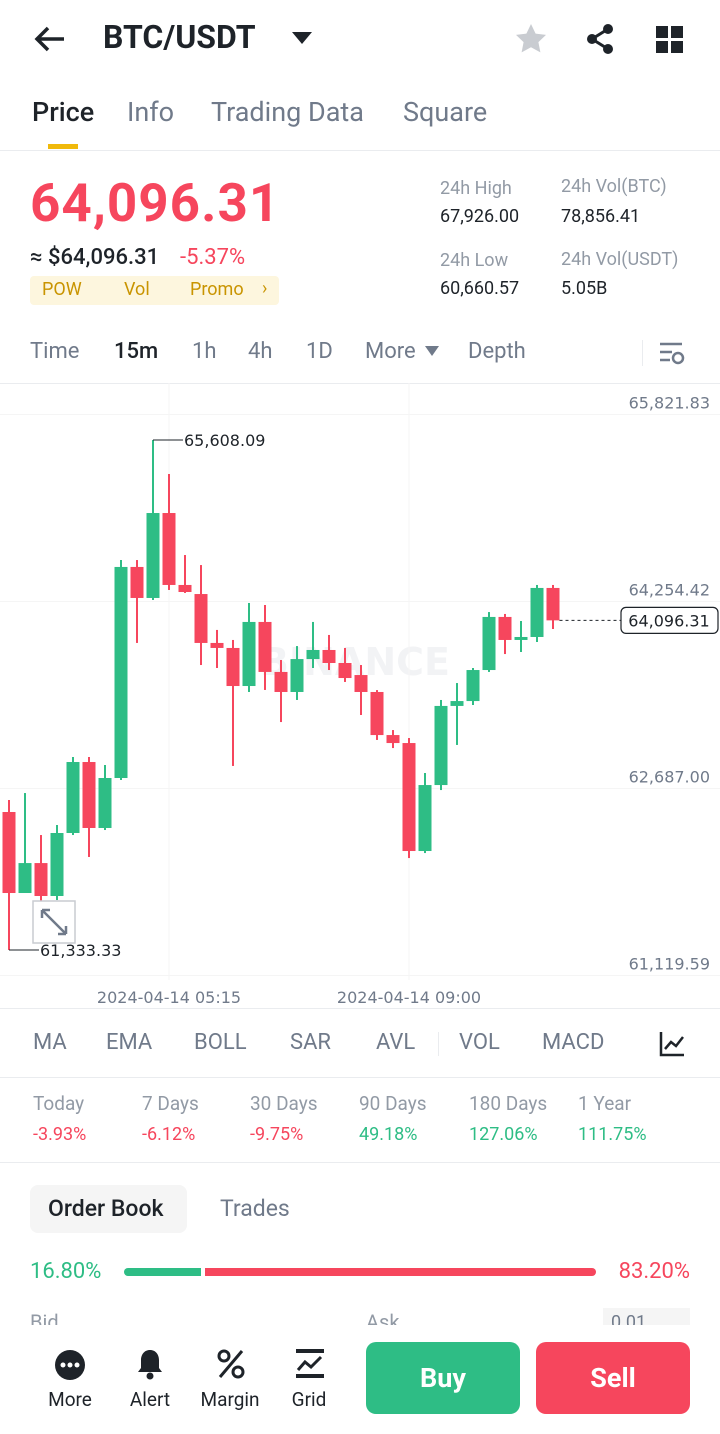  What do you see at coordinates (150, 1399) in the screenshot?
I see `nav-label: Alert` at bounding box center [150, 1399].